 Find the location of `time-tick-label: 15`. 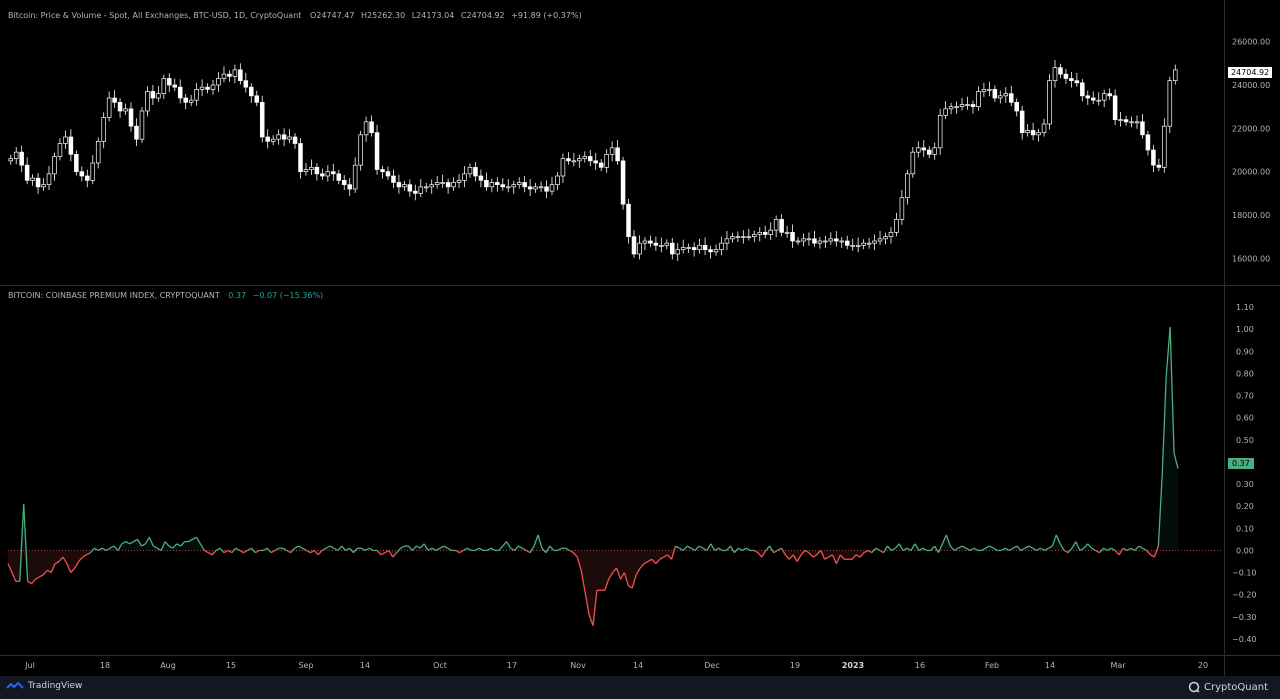

time-tick-label: 15 is located at coordinates (231, 665).